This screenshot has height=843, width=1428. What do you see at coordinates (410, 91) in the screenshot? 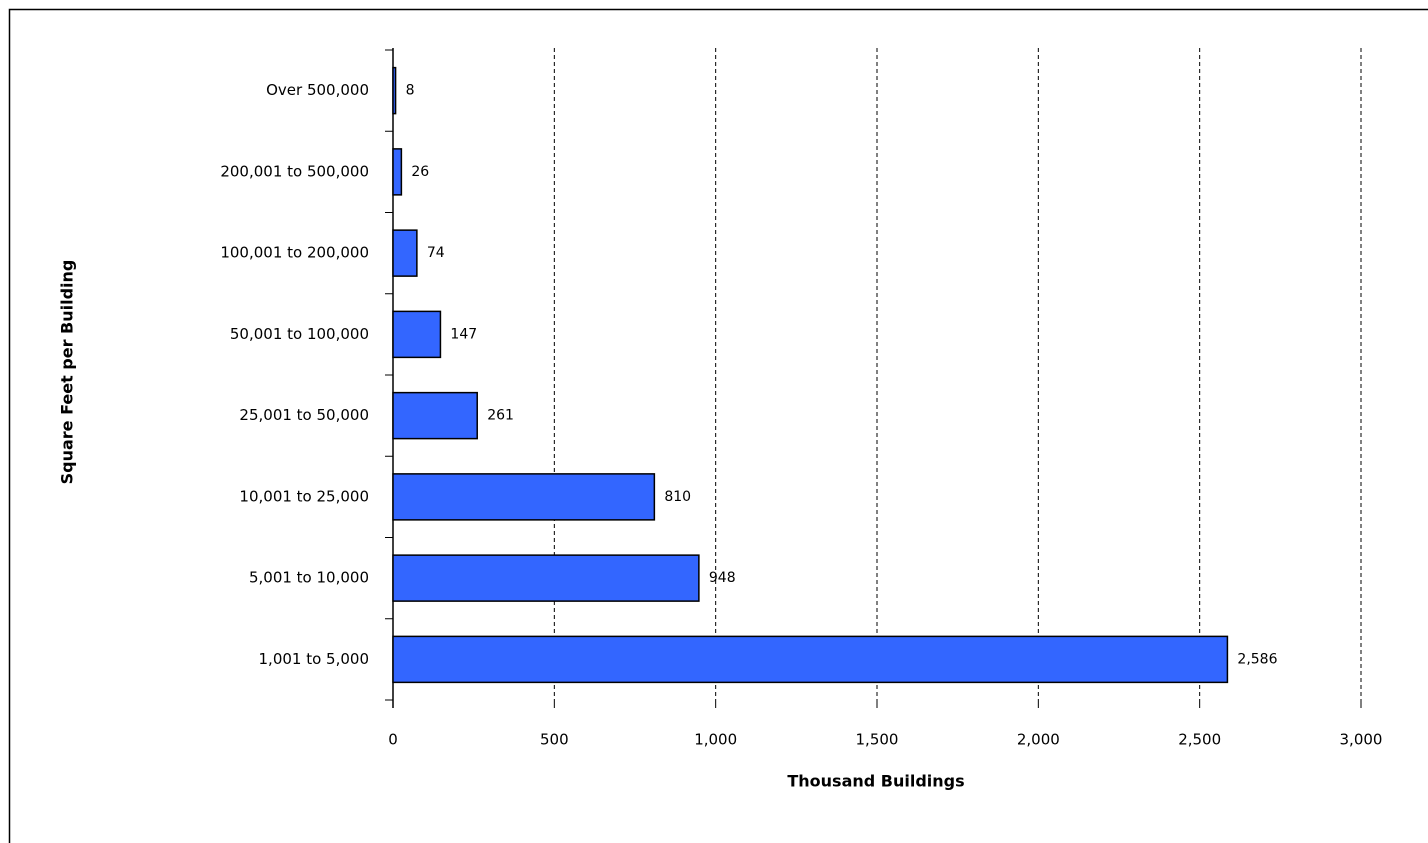
I see `value-label: 8` at bounding box center [410, 91].